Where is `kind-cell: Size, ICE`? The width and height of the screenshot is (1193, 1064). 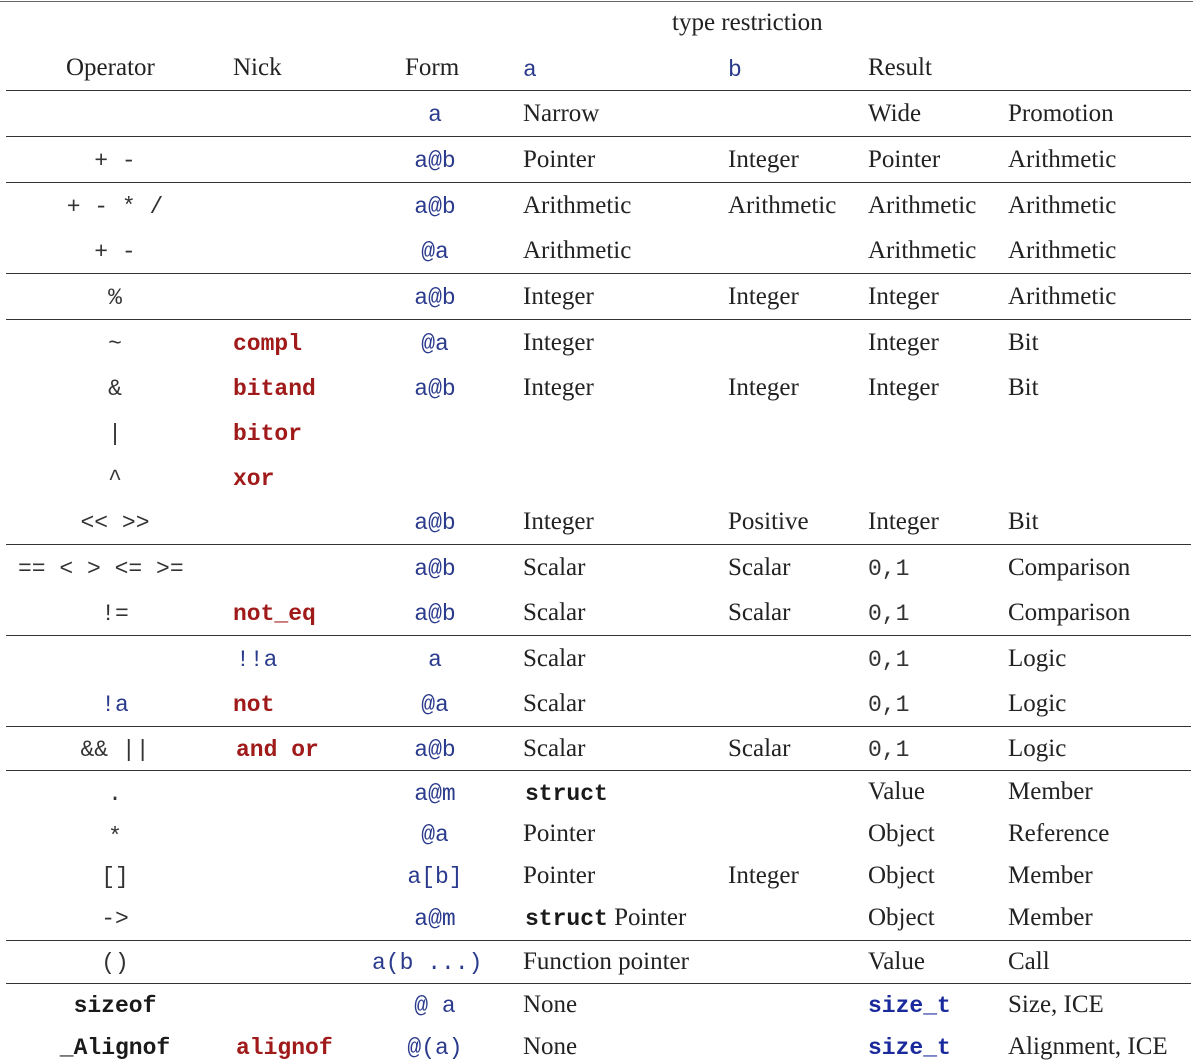
kind-cell: Size, ICE is located at coordinates (1056, 1004).